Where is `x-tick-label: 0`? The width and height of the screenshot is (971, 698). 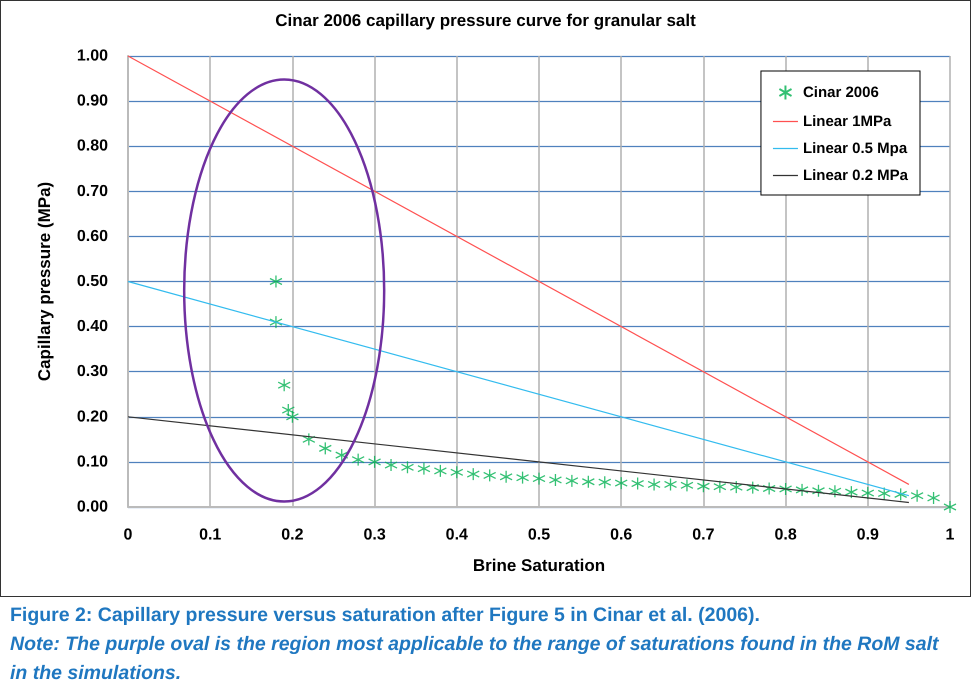 x-tick-label: 0 is located at coordinates (128, 535).